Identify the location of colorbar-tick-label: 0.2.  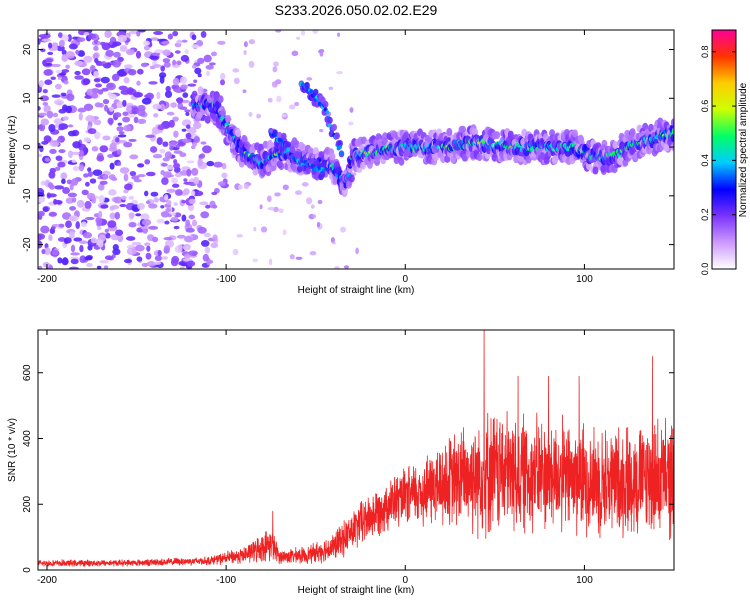
(705, 214).